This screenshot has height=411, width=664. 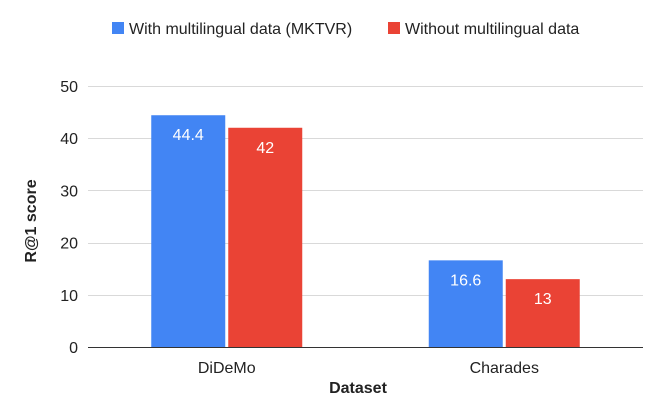 I want to click on legend-swatch-without-multilingual, so click(x=394, y=28).